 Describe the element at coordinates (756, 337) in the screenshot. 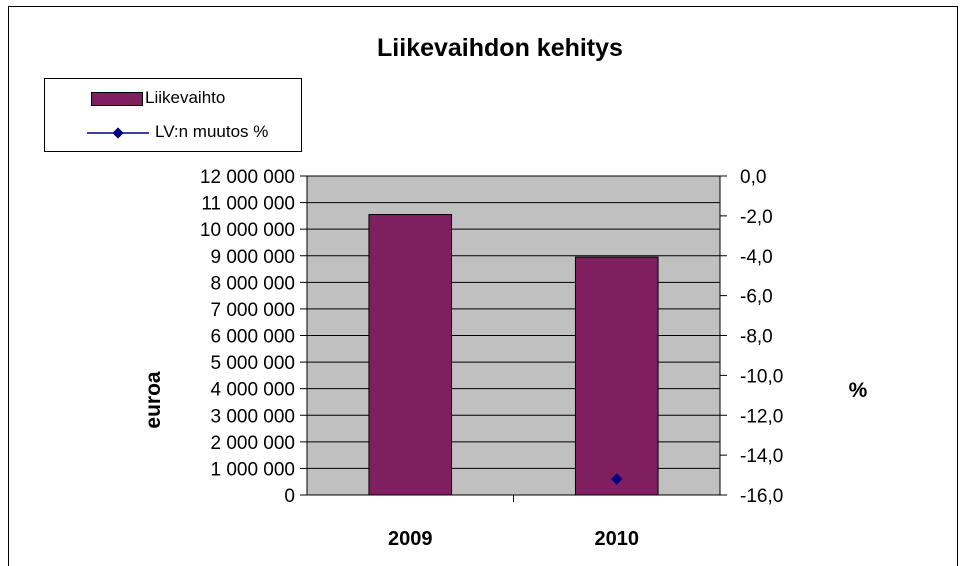

I see `y2-tick-label: -8,0` at that location.